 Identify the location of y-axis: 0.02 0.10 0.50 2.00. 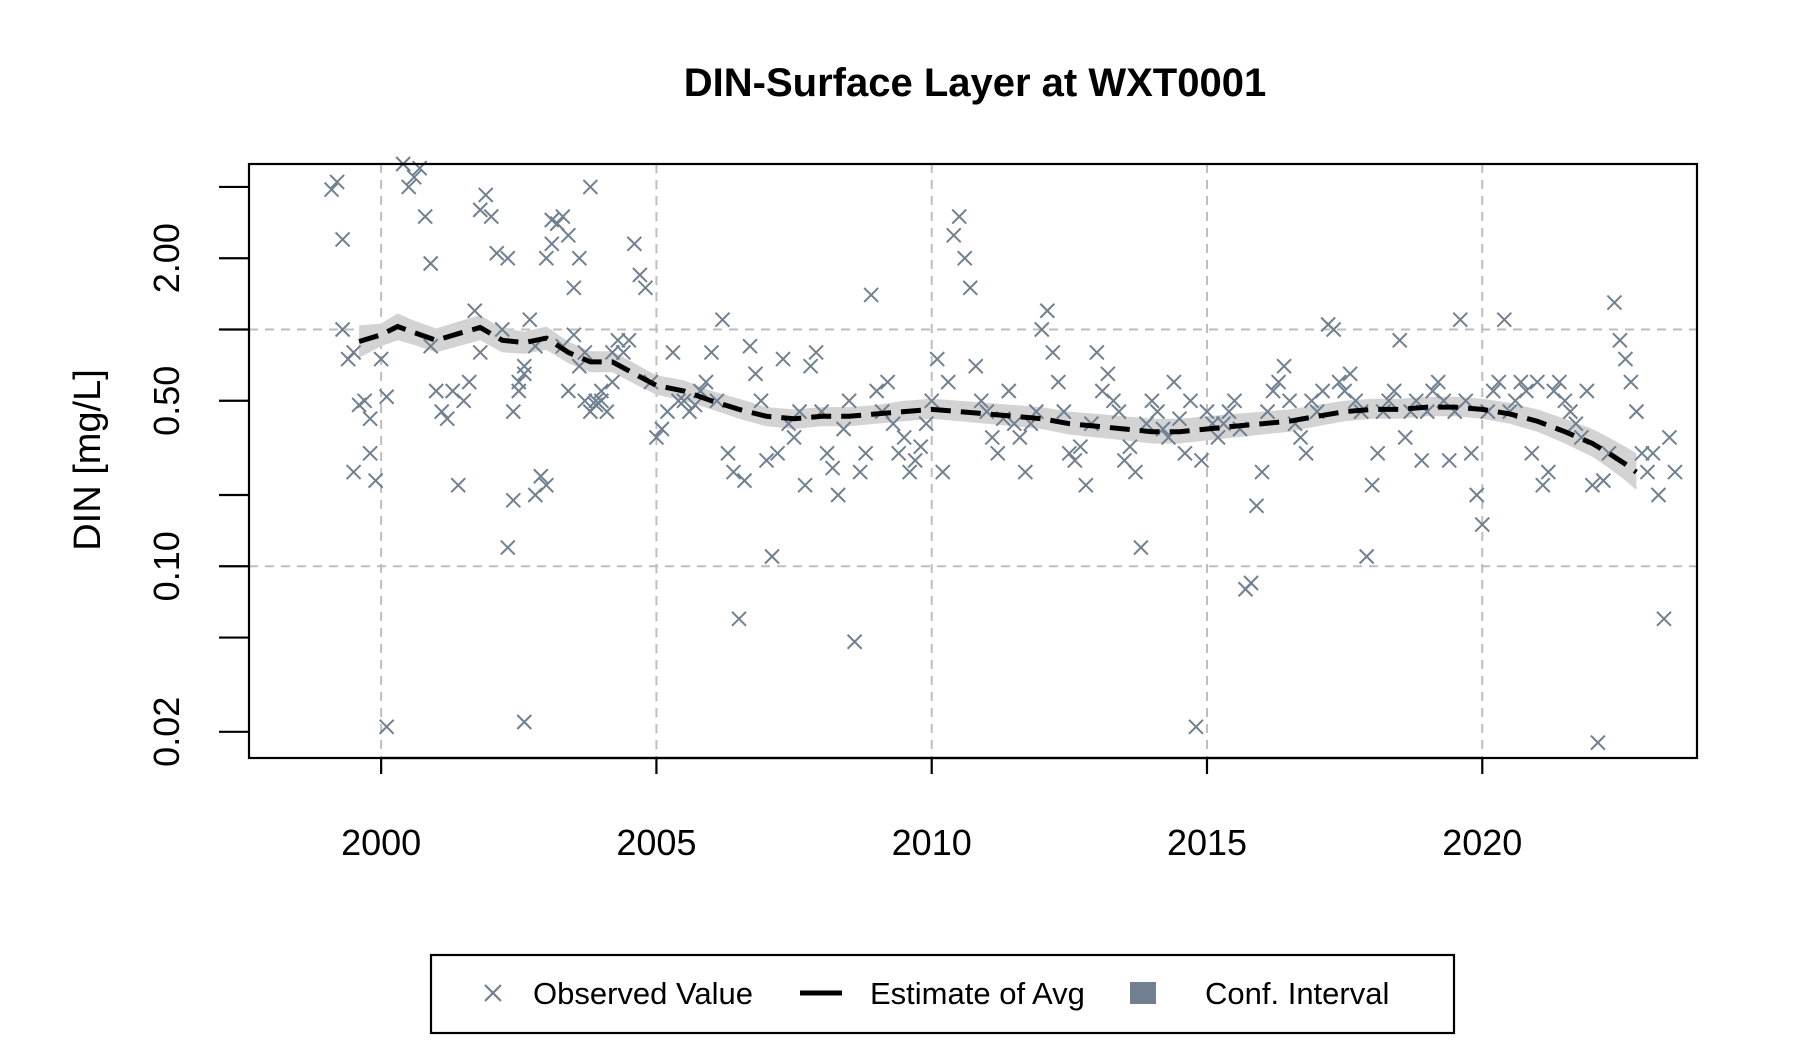
(197, 476).